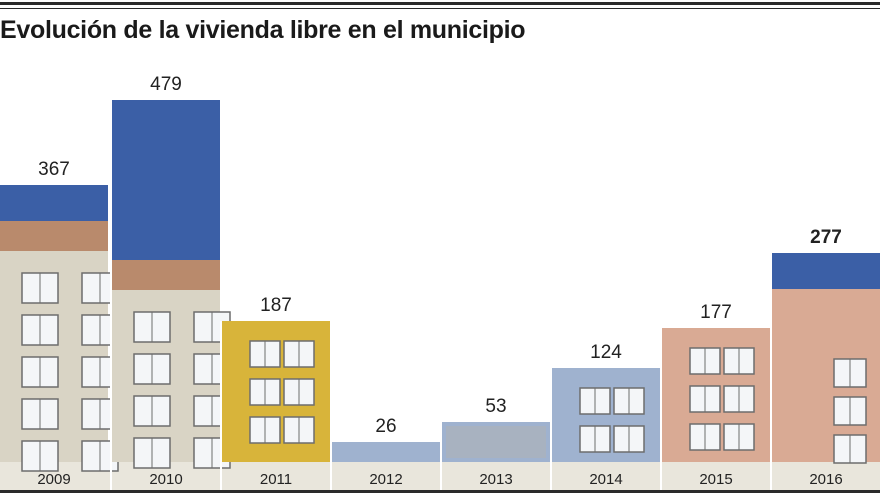 The width and height of the screenshot is (880, 495). I want to click on value-label-2015: 177, so click(716, 312).